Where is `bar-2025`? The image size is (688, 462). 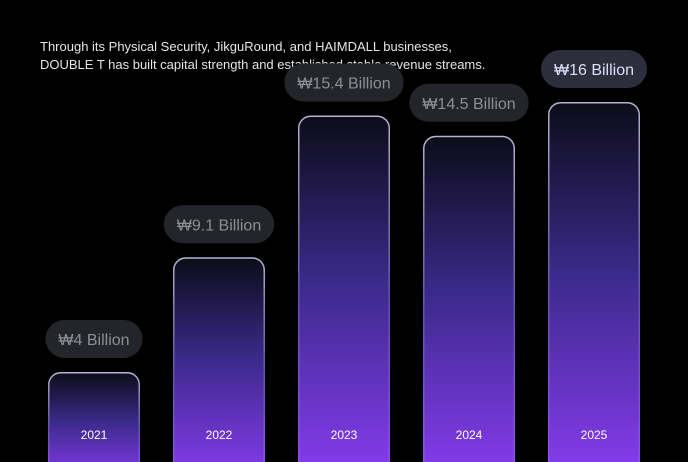
bar-2025 is located at coordinates (594, 282).